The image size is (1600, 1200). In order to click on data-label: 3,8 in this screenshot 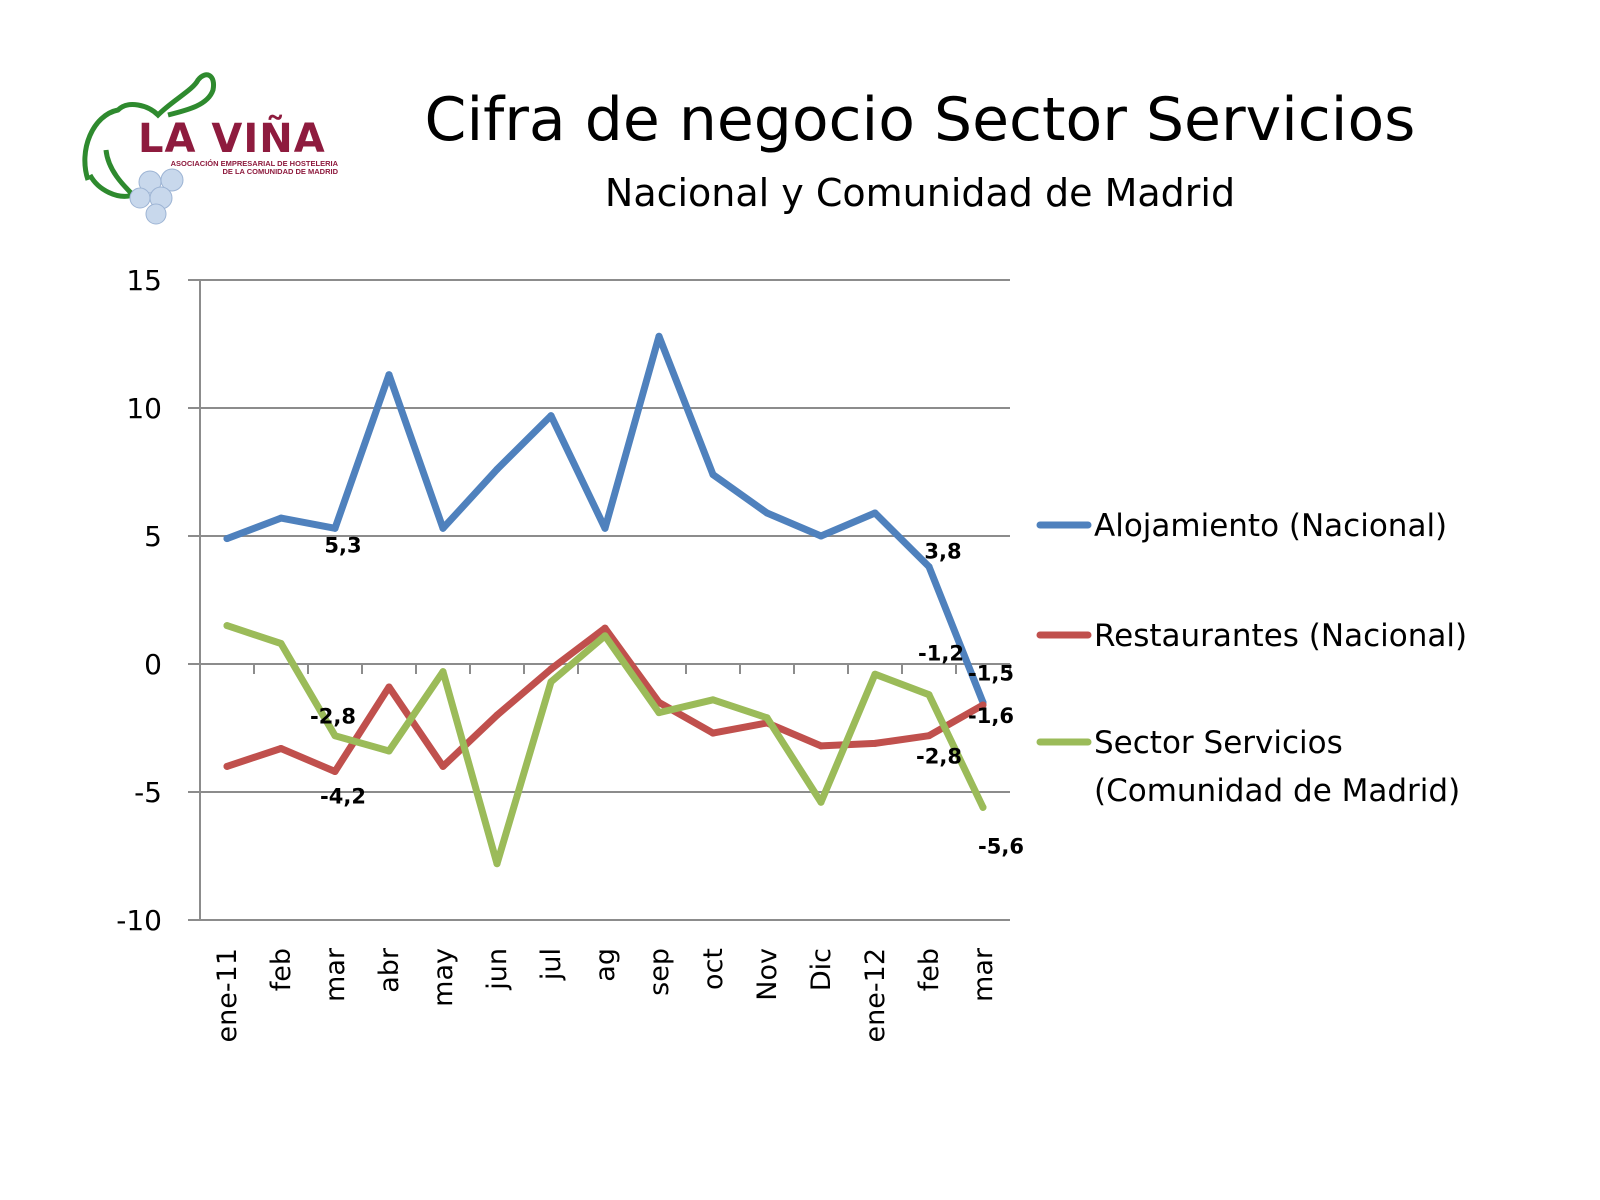, I will do `click(942, 552)`.